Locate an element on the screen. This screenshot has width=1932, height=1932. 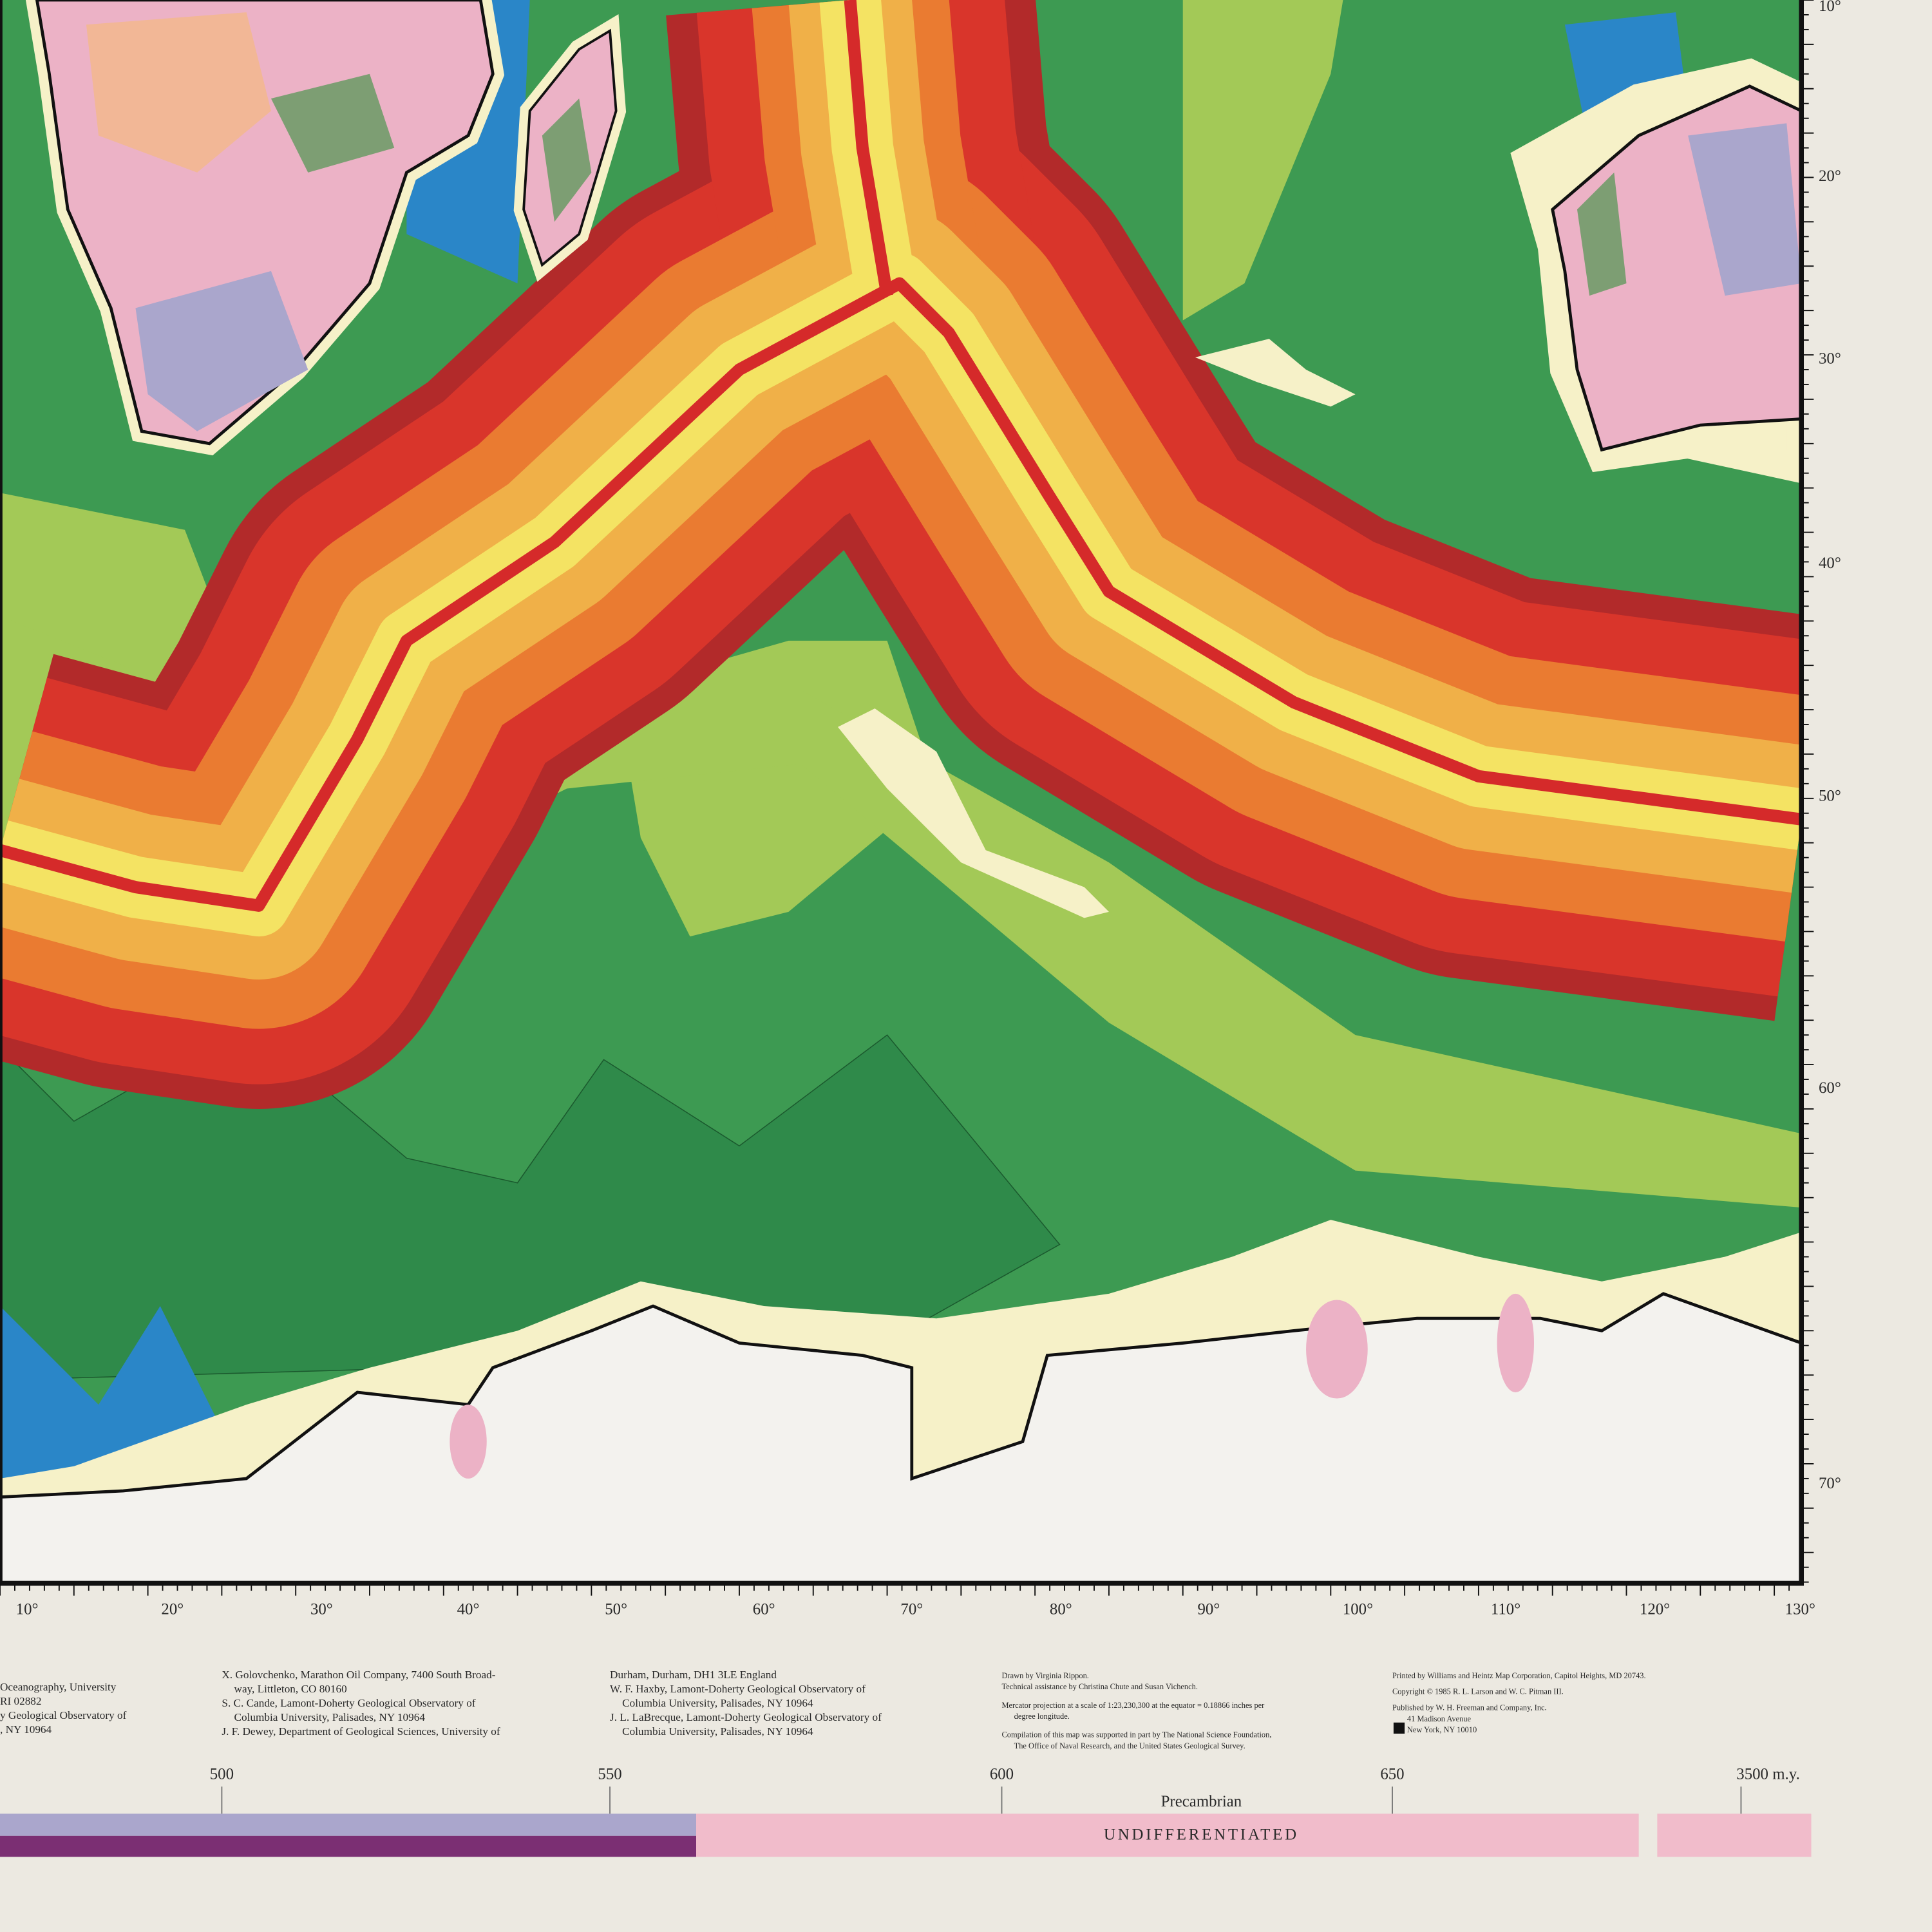
ordovician-band is located at coordinates (348, 1825).